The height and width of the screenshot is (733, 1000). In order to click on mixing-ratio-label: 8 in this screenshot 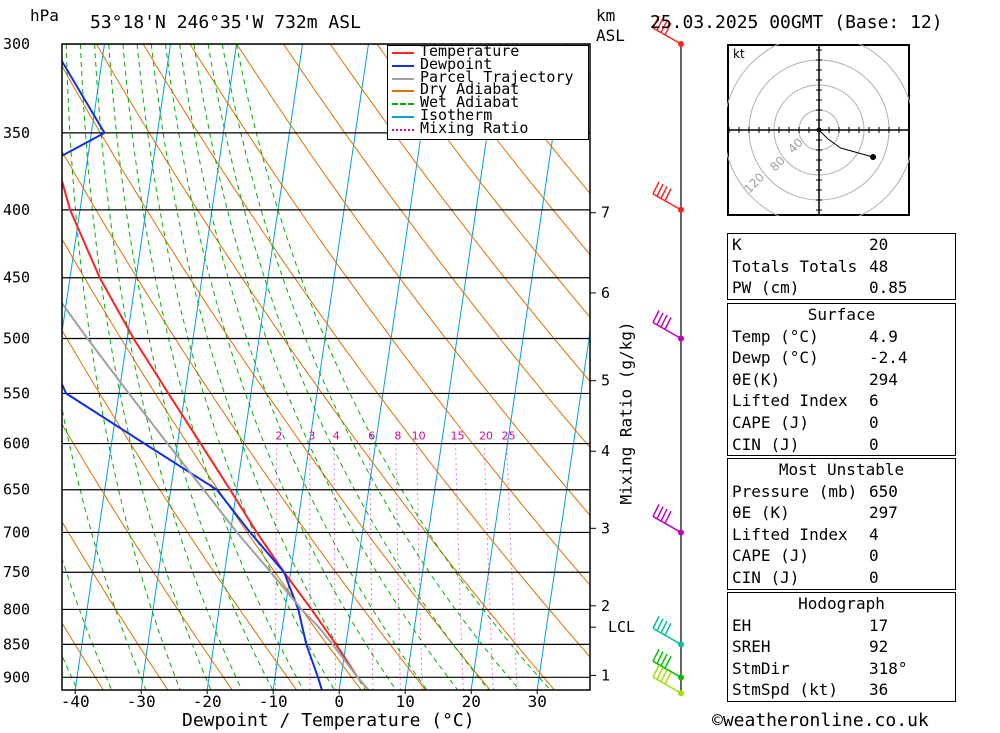, I will do `click(397, 436)`.